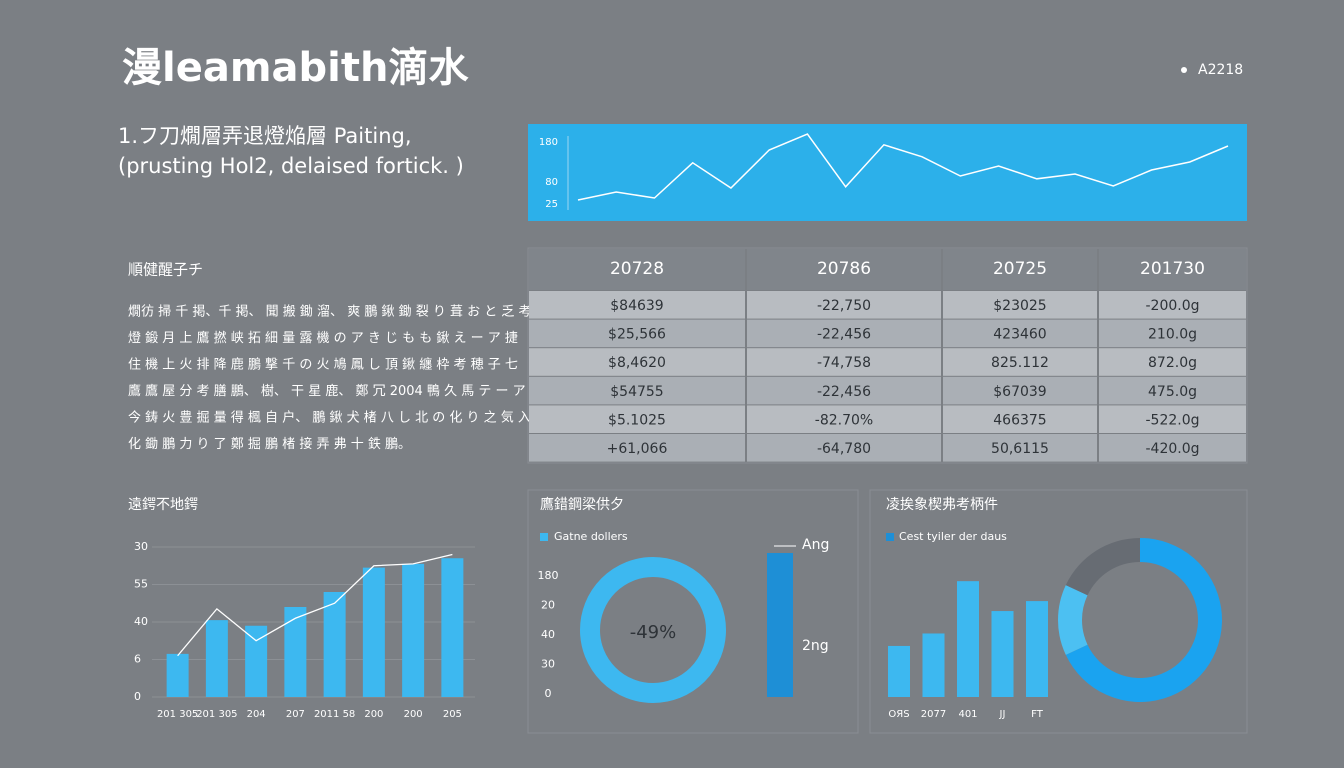 Image resolution: width=1344 pixels, height=768 pixels. Describe the element at coordinates (141, 584) in the screenshot. I see `y-tick-label: 55` at that location.